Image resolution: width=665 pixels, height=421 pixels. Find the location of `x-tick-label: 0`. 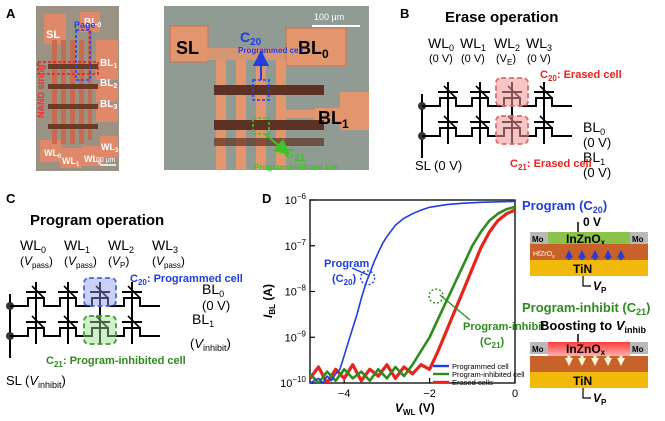

x-tick-label: 0 is located at coordinates (515, 394).